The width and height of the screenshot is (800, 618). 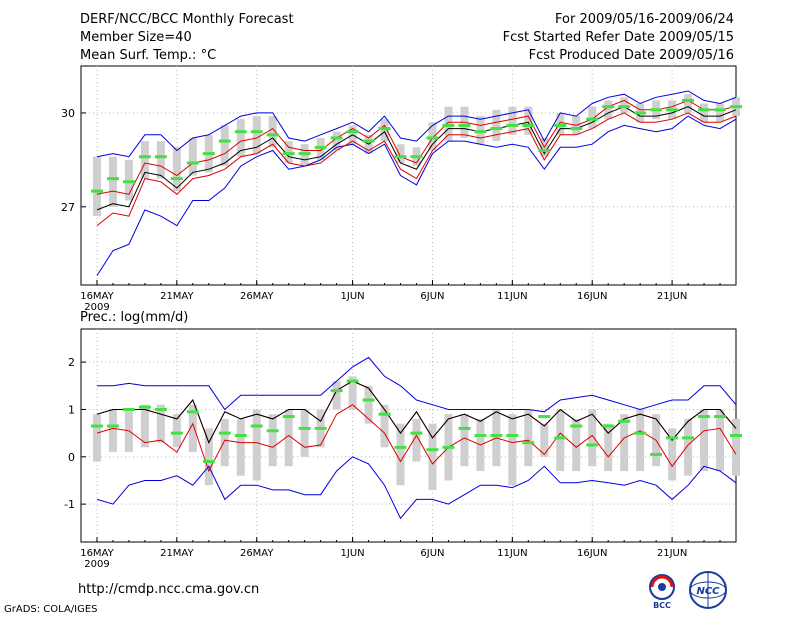 I want to click on precip-panel-title: Prec.: log(mm/d), so click(x=134, y=317).